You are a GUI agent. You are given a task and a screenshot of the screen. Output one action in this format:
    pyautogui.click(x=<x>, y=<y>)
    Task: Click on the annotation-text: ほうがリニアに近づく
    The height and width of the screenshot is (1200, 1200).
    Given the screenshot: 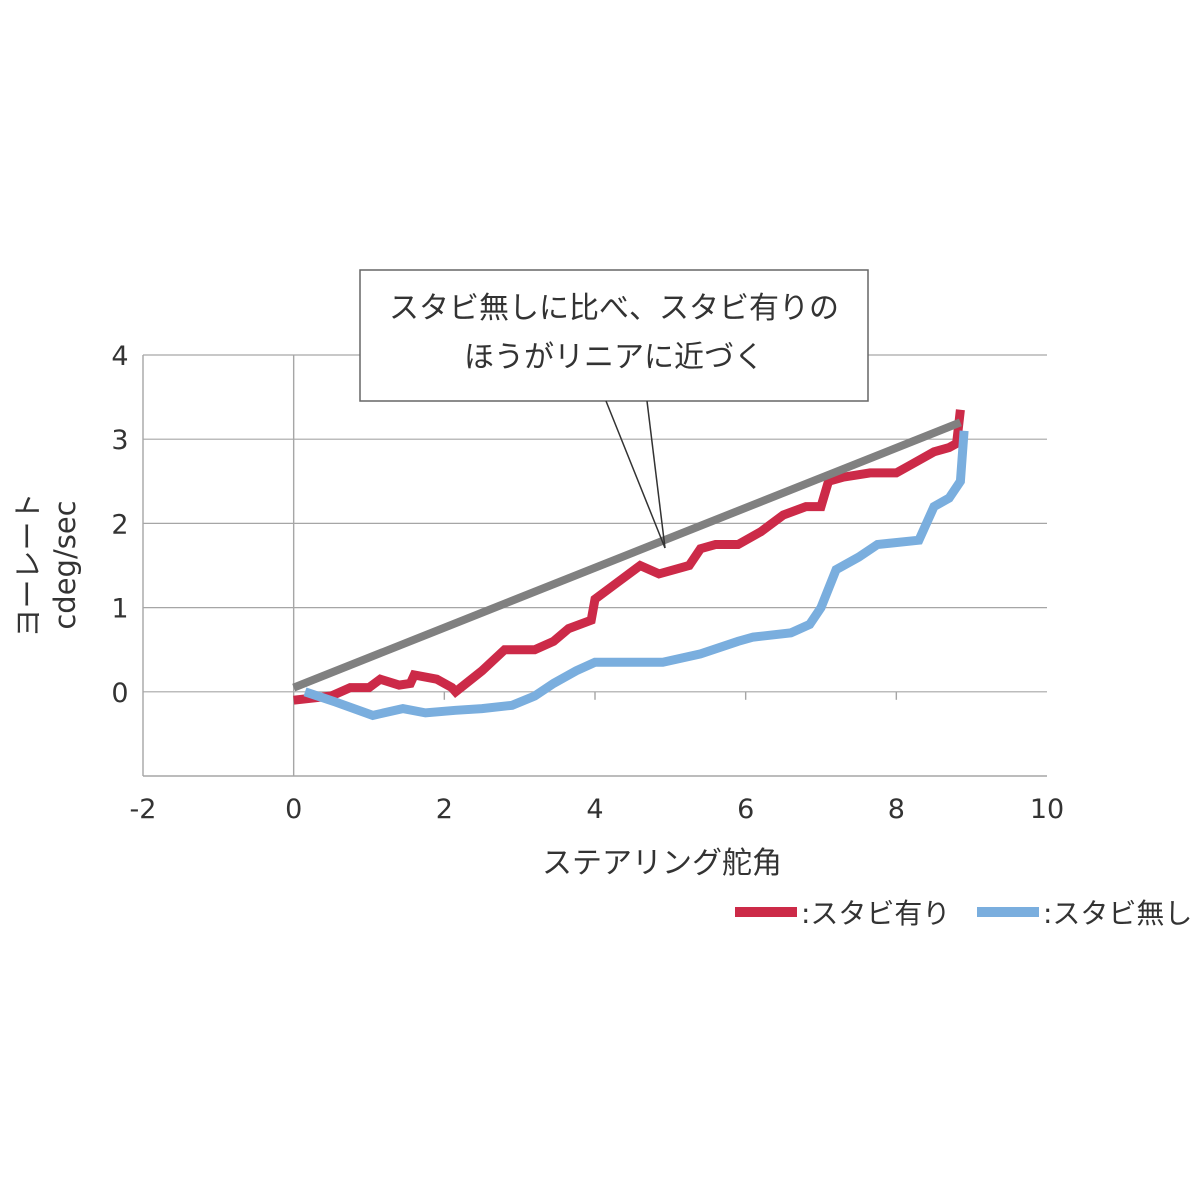 What is the action you would take?
    pyautogui.click(x=614, y=357)
    